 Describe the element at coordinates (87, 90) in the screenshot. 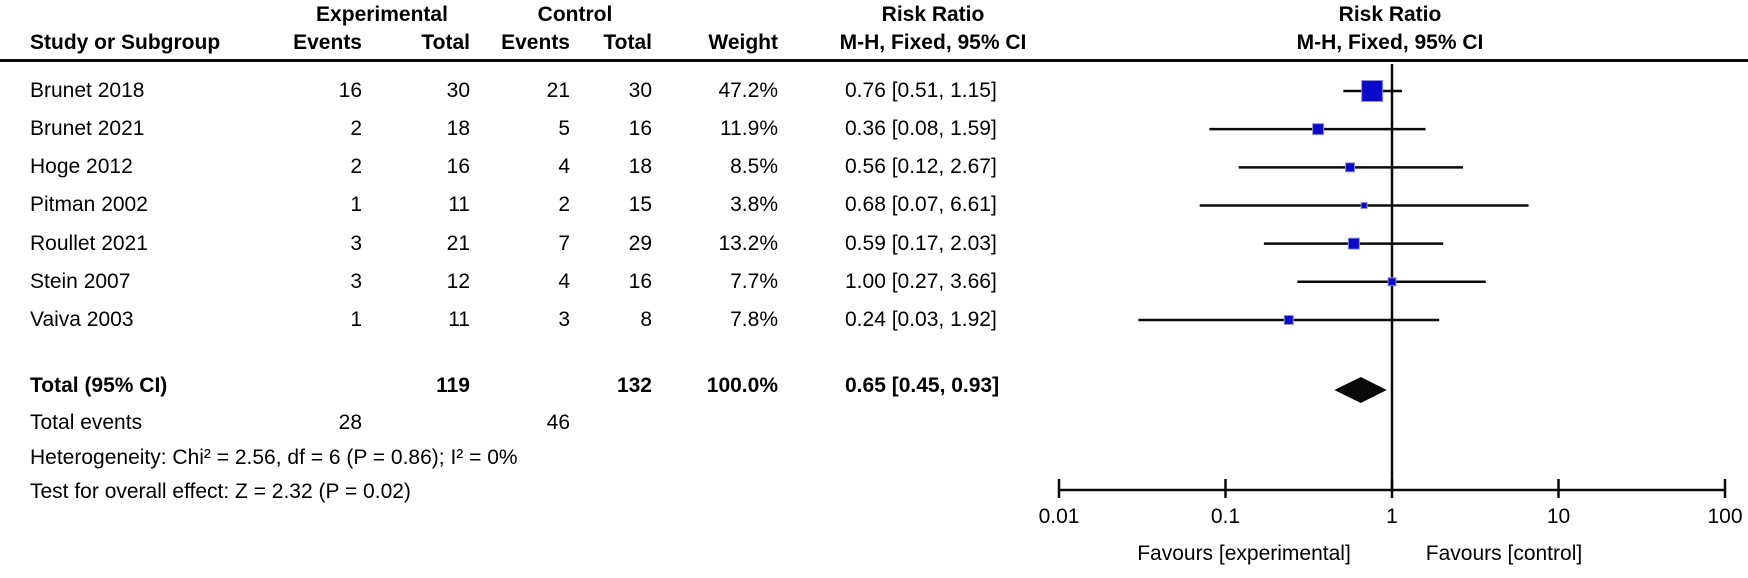

I see `cell-study: Brunet 2018` at that location.